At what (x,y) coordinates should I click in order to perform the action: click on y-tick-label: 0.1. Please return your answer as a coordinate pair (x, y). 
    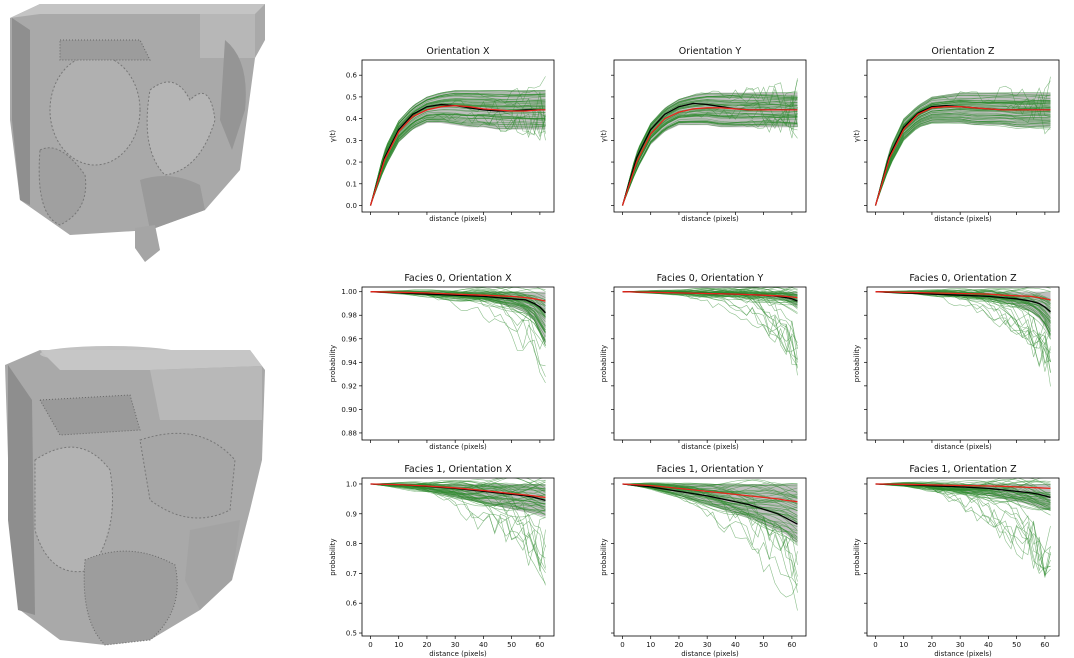
    Looking at the image, I should click on (351, 184).